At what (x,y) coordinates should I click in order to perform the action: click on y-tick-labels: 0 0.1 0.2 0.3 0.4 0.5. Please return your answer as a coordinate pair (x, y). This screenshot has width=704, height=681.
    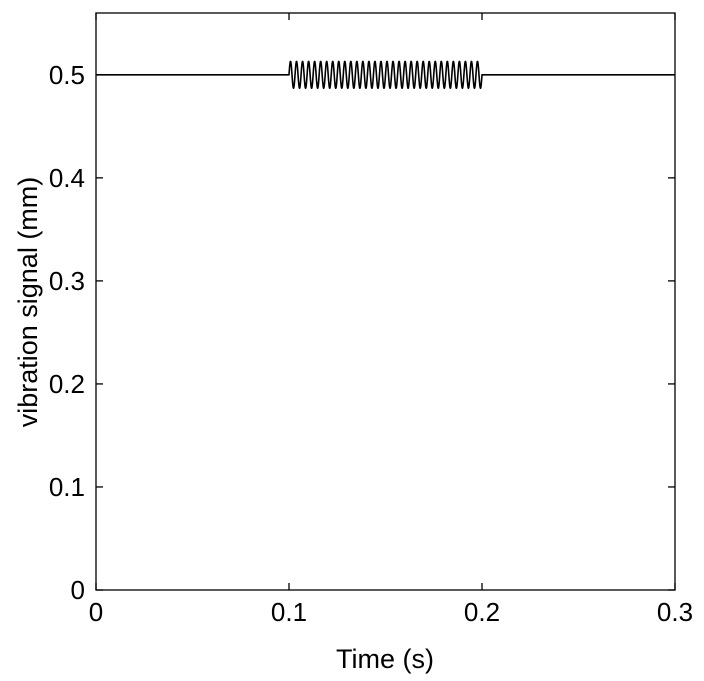
    Looking at the image, I should click on (67, 332).